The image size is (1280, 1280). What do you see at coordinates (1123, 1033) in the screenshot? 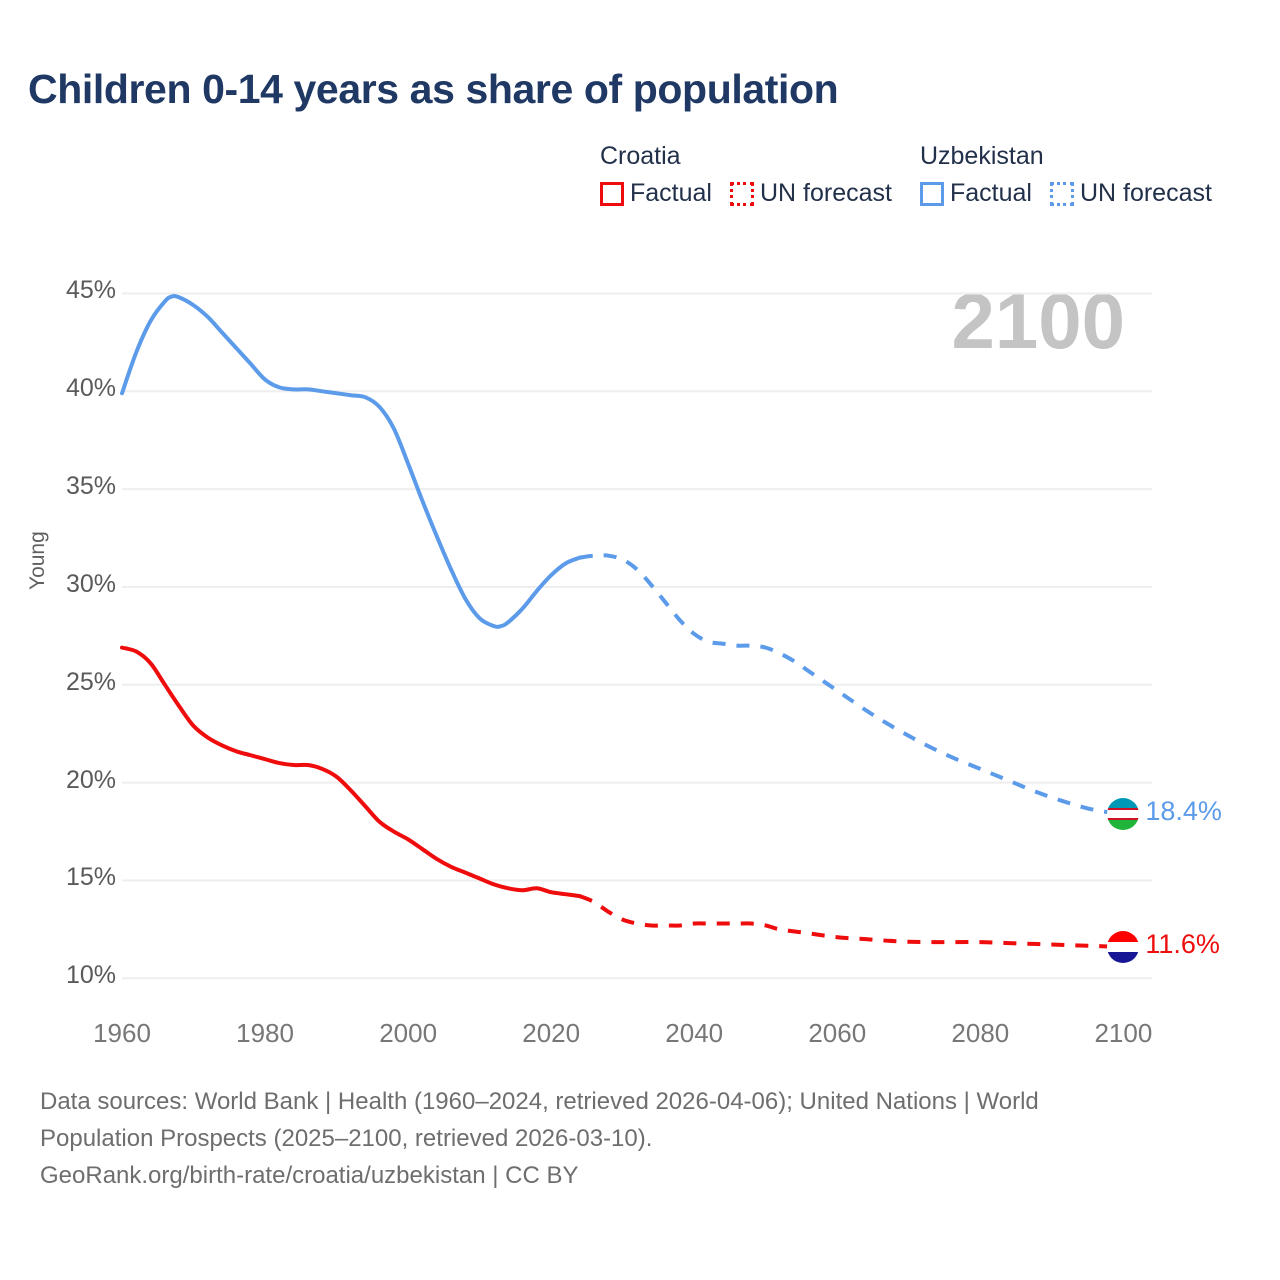
I see `x-axis-tick-label: 2100` at bounding box center [1123, 1033].